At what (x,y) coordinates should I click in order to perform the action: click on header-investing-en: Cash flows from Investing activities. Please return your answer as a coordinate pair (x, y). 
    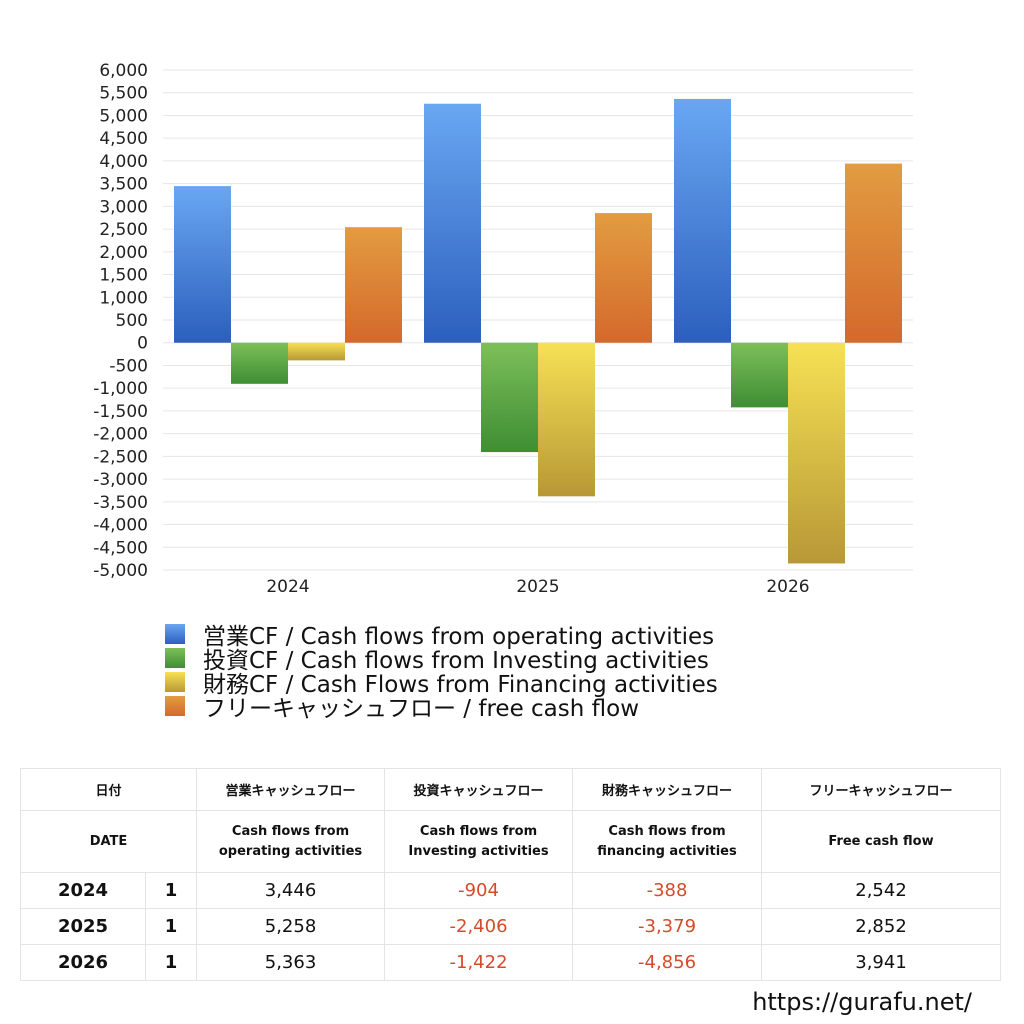
    Looking at the image, I should click on (479, 841).